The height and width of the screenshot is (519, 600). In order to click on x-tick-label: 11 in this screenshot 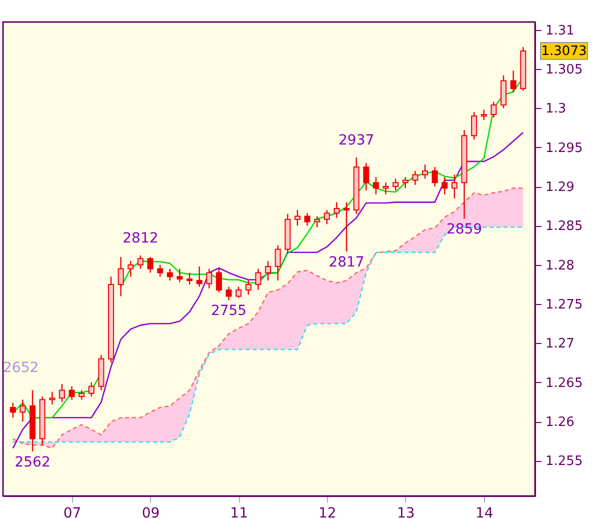, I will do `click(239, 512)`.